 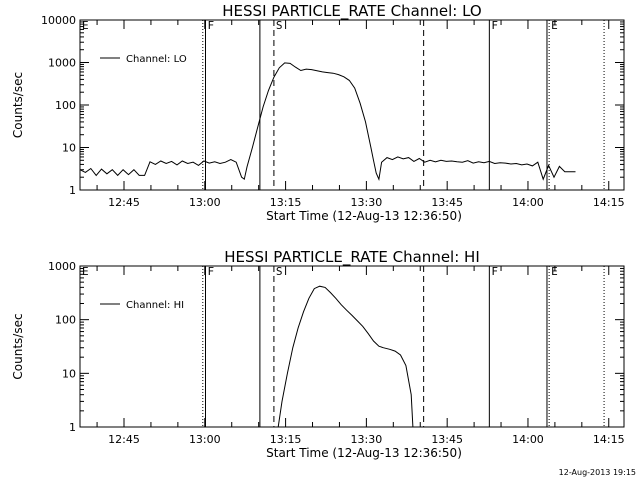 I want to click on legend-label: Channel: LO, so click(x=156, y=59).